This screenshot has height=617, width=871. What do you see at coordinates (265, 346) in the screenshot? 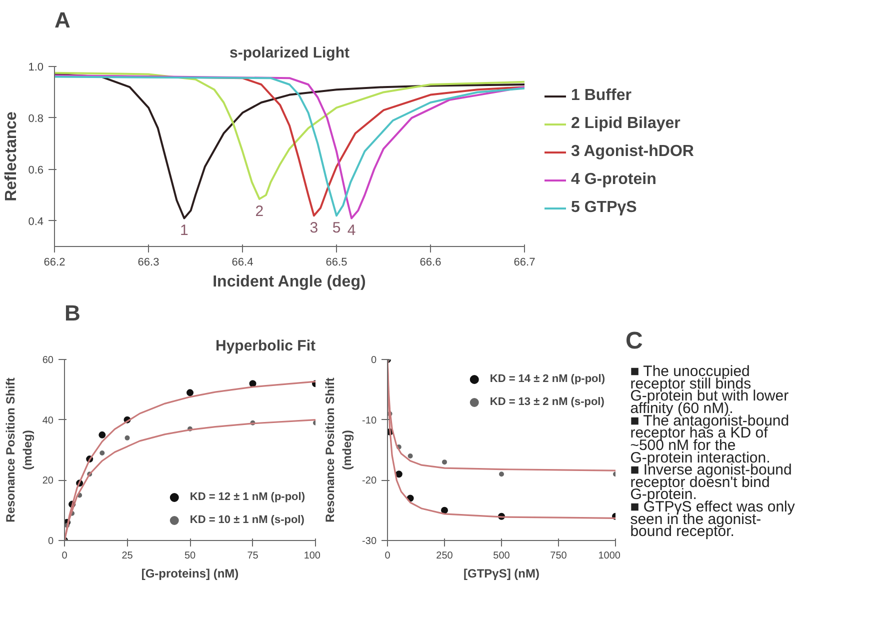
I see `chart-title: Hyperbolic Fit` at bounding box center [265, 346].